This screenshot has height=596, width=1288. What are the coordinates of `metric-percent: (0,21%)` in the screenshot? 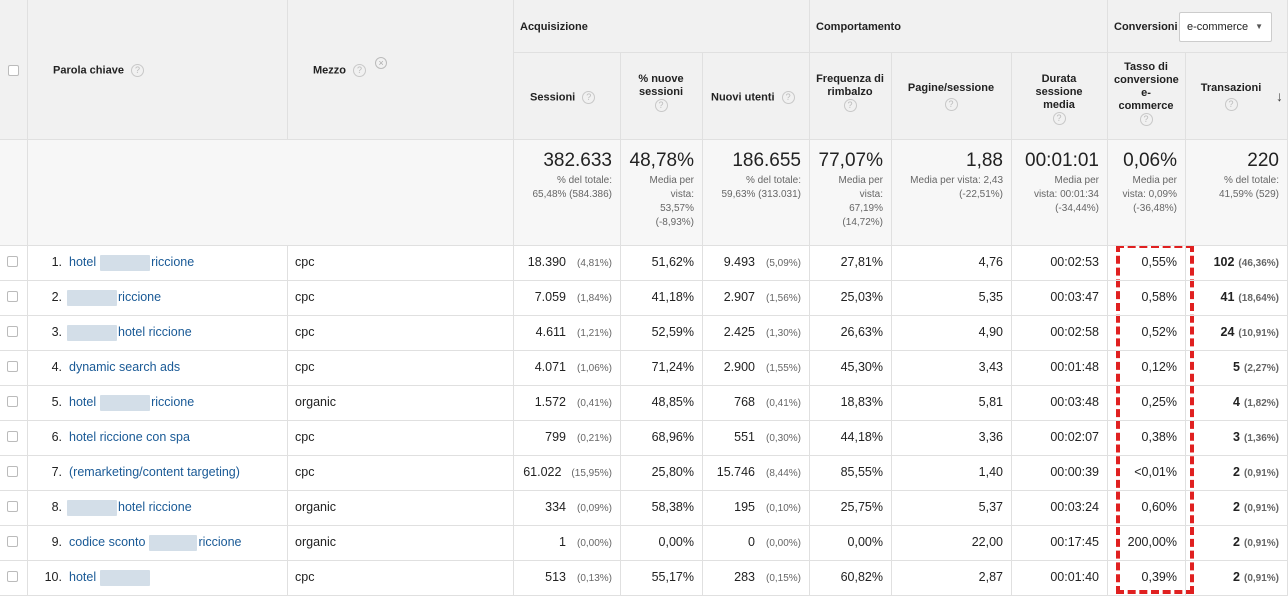 It's located at (594, 438).